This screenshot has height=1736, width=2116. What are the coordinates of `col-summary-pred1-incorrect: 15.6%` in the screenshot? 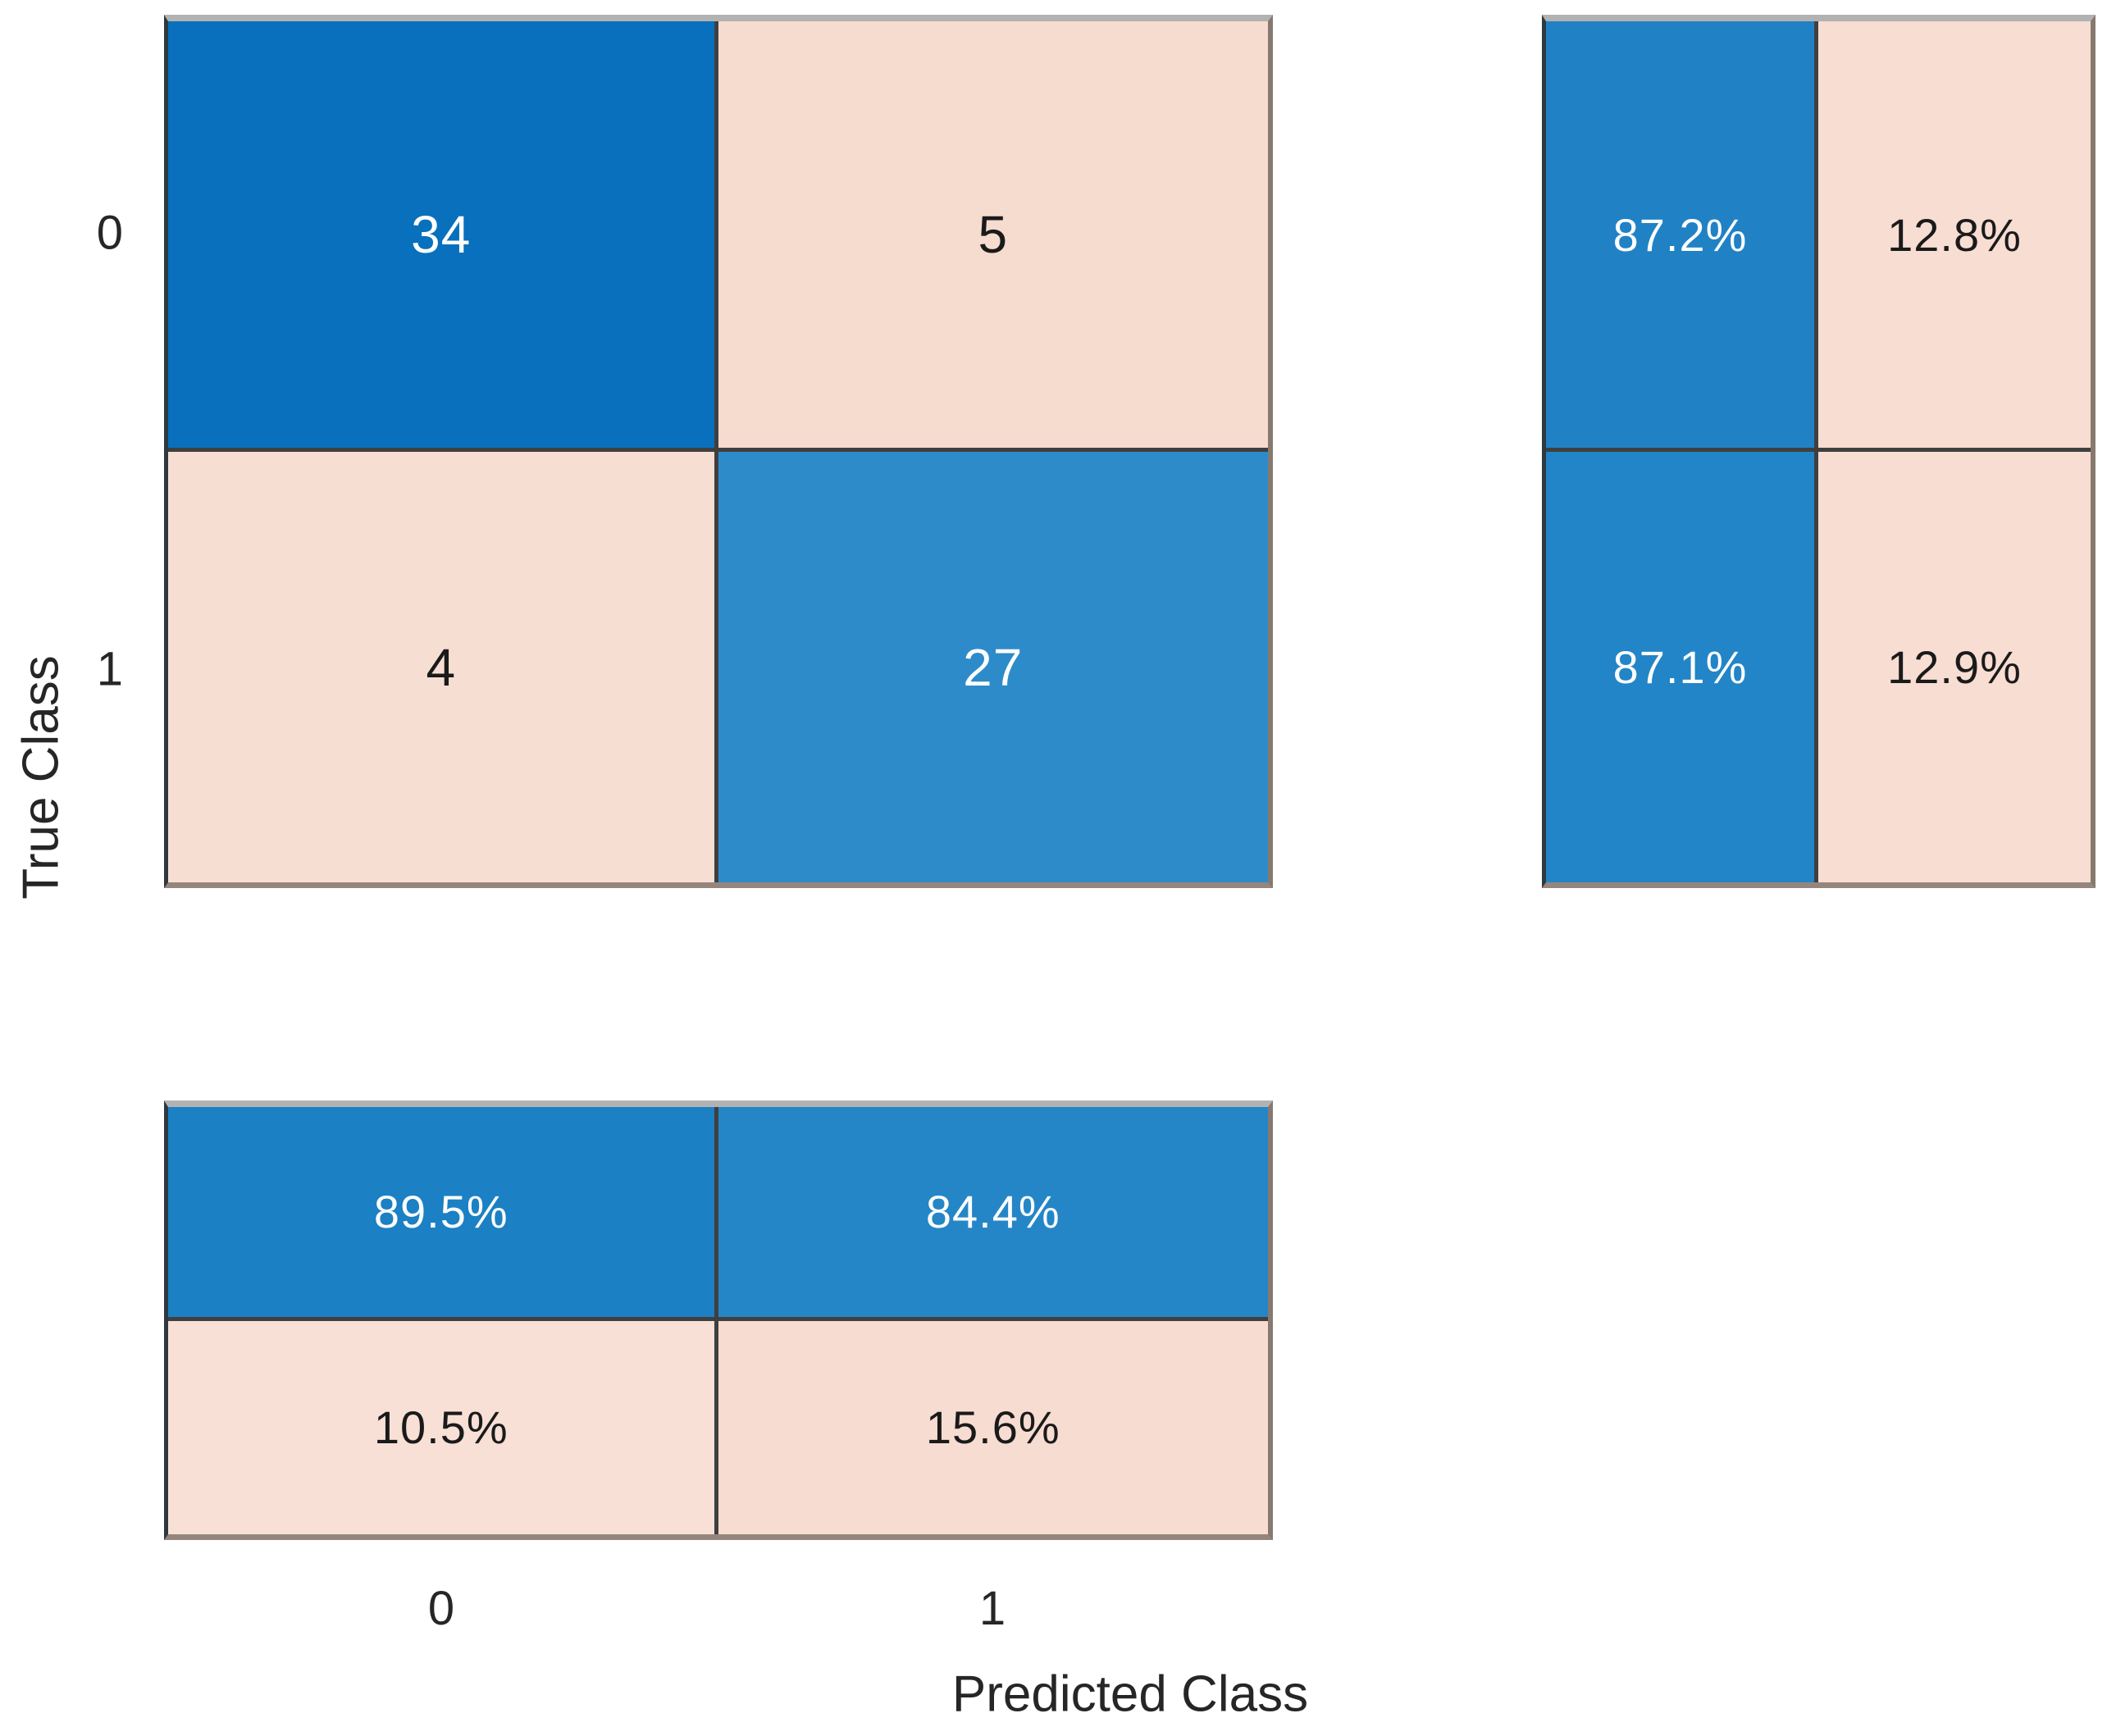 It's located at (993, 1427).